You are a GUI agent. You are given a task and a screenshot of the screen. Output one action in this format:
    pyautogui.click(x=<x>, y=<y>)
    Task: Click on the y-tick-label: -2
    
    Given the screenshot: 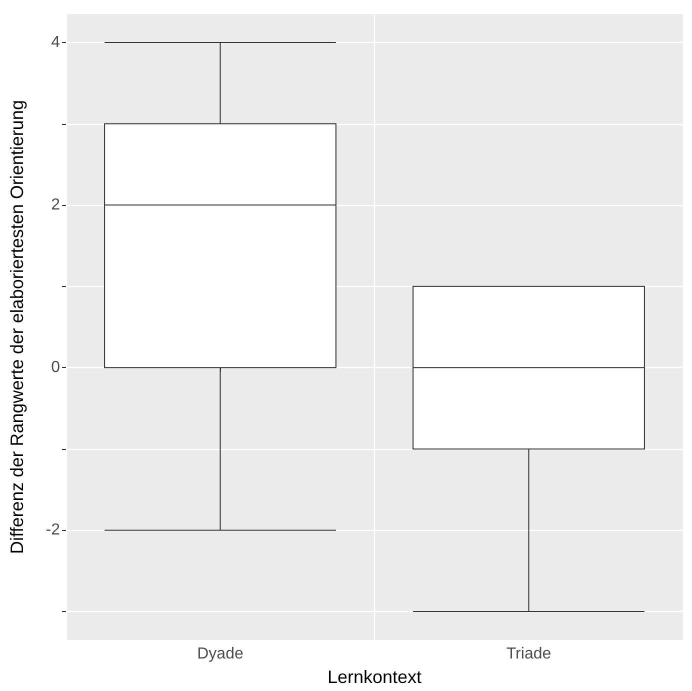 What is the action you would take?
    pyautogui.click(x=53, y=530)
    